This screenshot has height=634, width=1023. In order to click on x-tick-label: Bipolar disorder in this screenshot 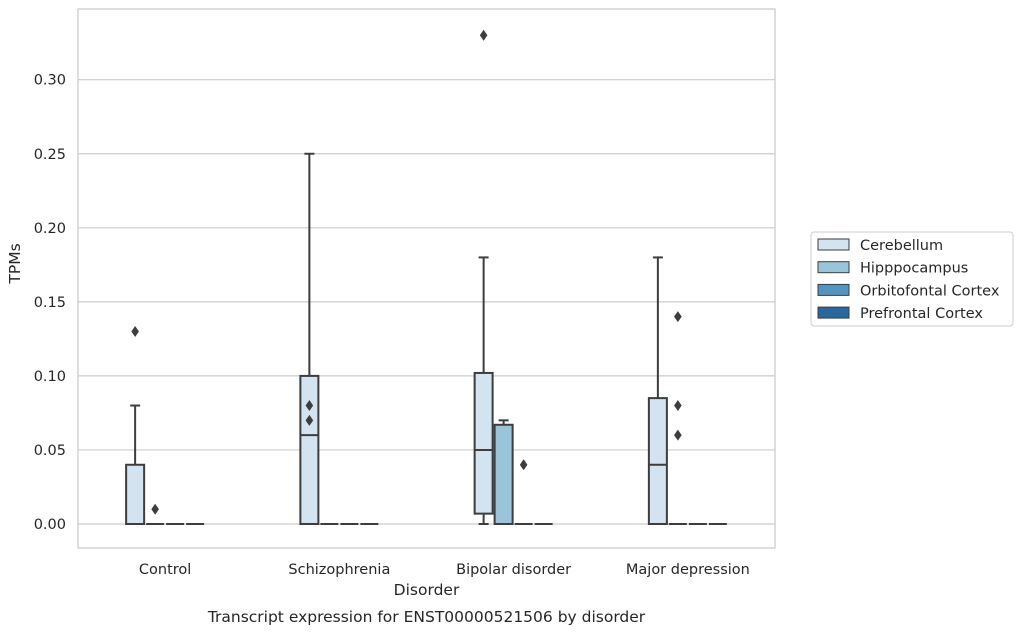, I will do `click(513, 570)`.